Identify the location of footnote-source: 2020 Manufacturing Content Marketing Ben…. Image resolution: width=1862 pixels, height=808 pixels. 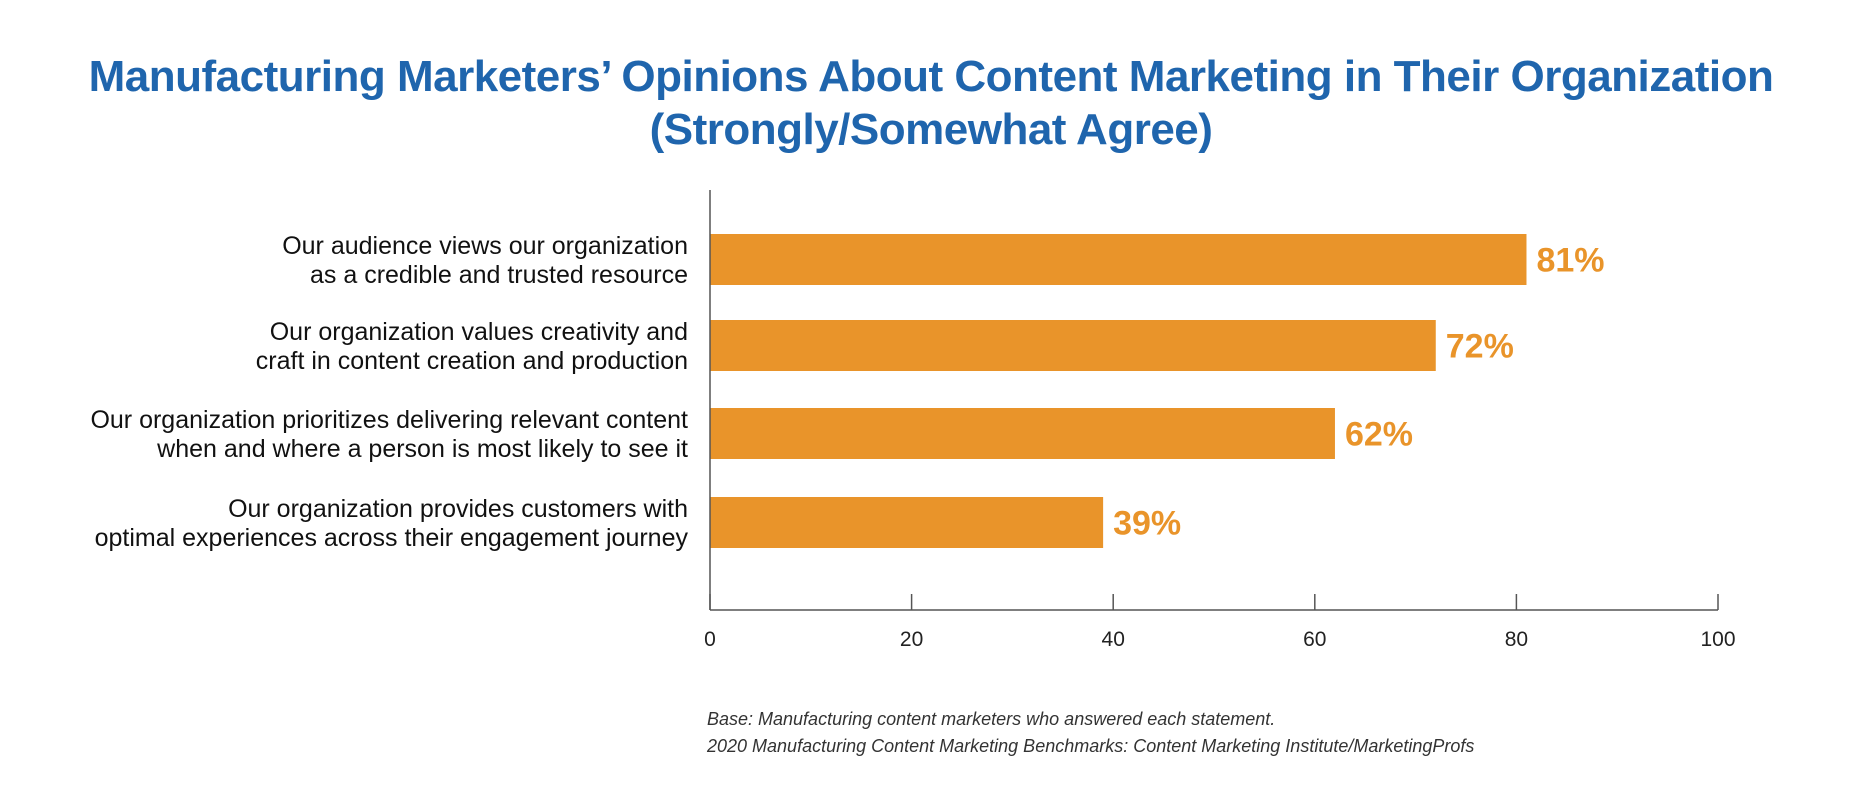
(1091, 746).